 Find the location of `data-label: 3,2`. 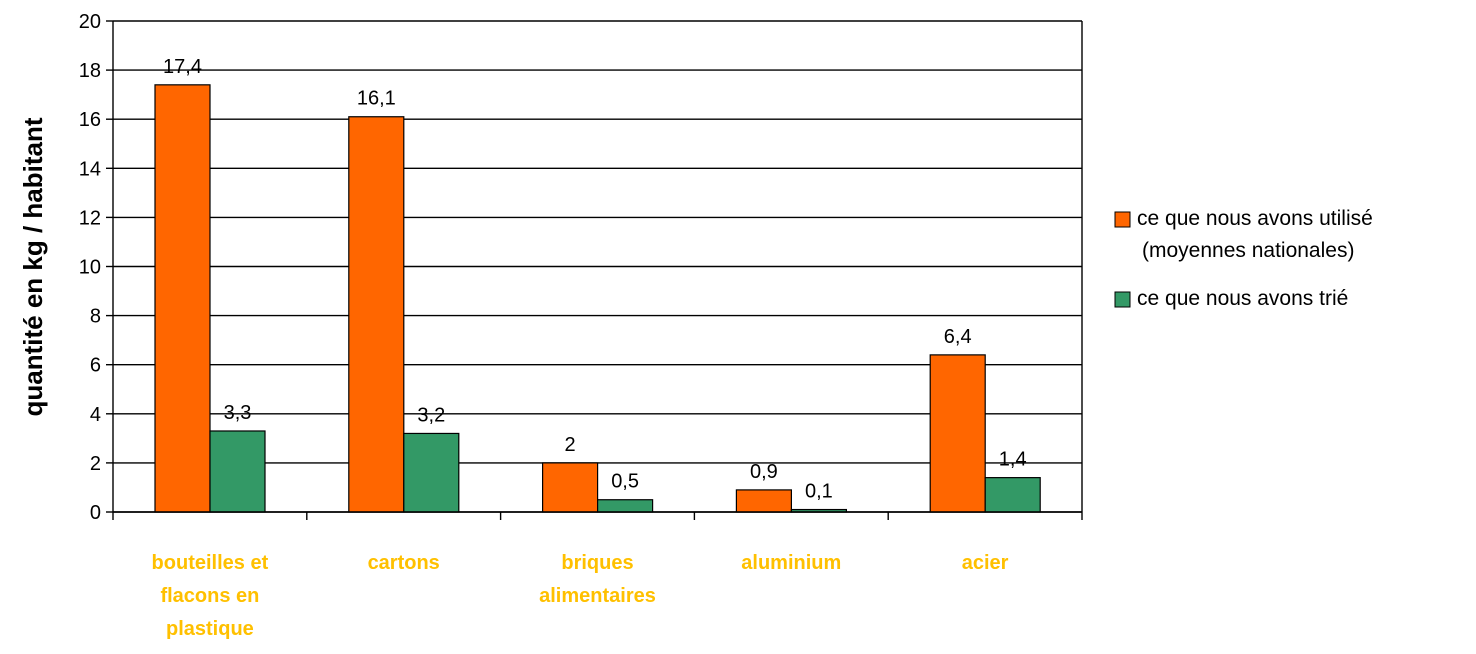

data-label: 3,2 is located at coordinates (431, 415).